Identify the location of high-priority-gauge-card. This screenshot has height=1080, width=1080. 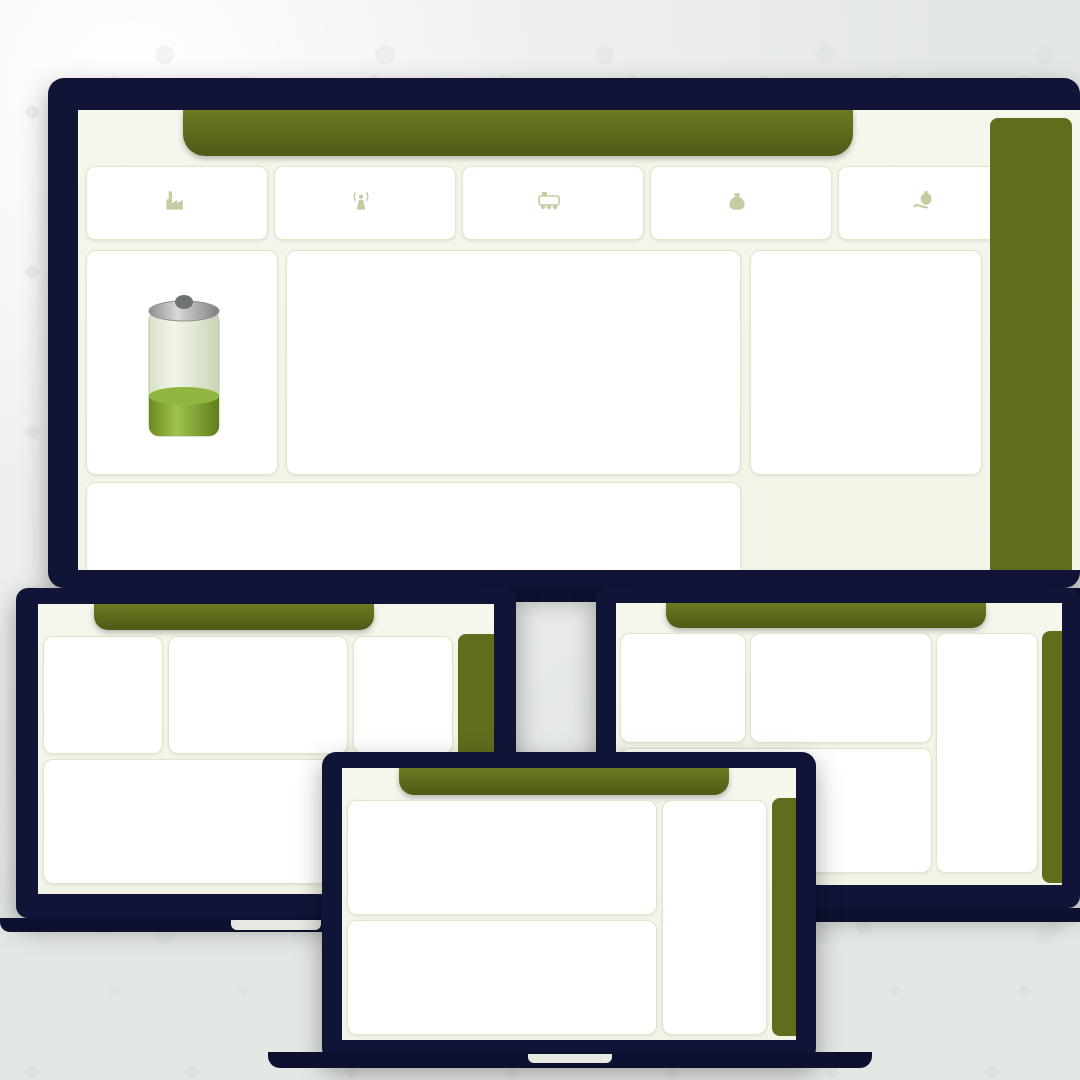
(182, 362).